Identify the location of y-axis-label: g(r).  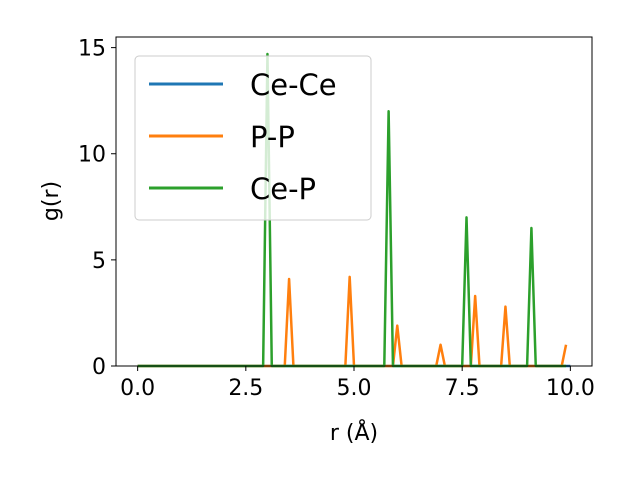
(51, 201).